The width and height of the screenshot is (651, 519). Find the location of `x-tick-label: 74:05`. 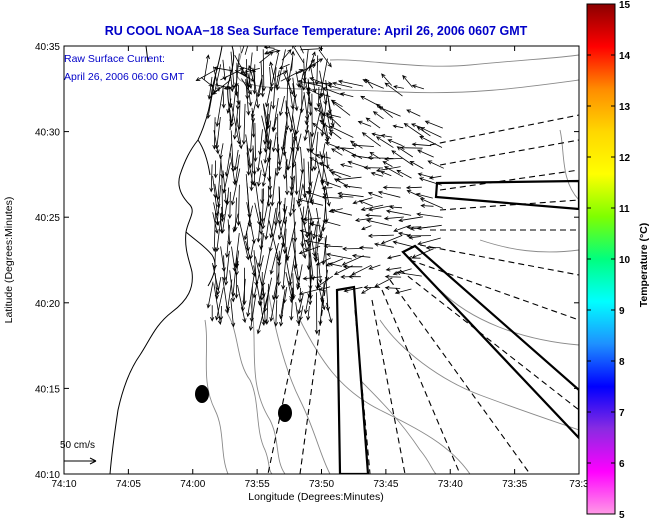

x-tick-label: 74:05 is located at coordinates (128, 484).